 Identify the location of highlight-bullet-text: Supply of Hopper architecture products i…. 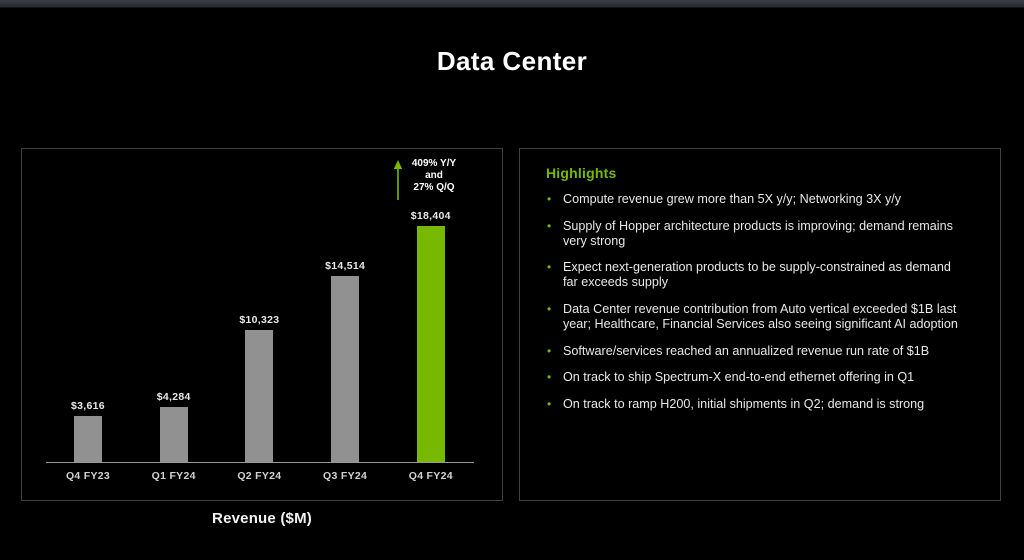
(758, 233).